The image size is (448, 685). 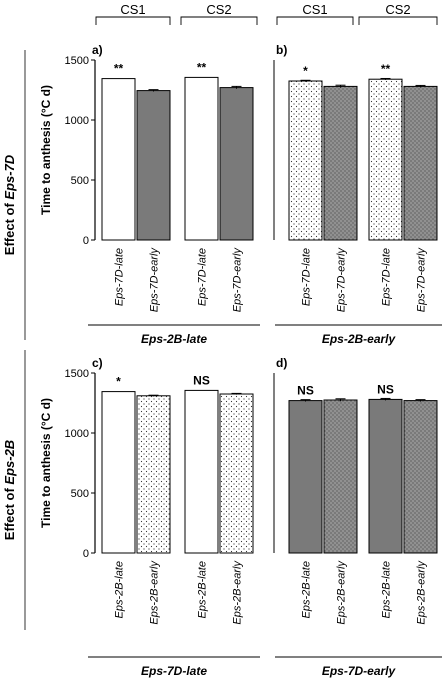 What do you see at coordinates (359, 671) in the screenshot?
I see `footer-label: Eps-7D-early` at bounding box center [359, 671].